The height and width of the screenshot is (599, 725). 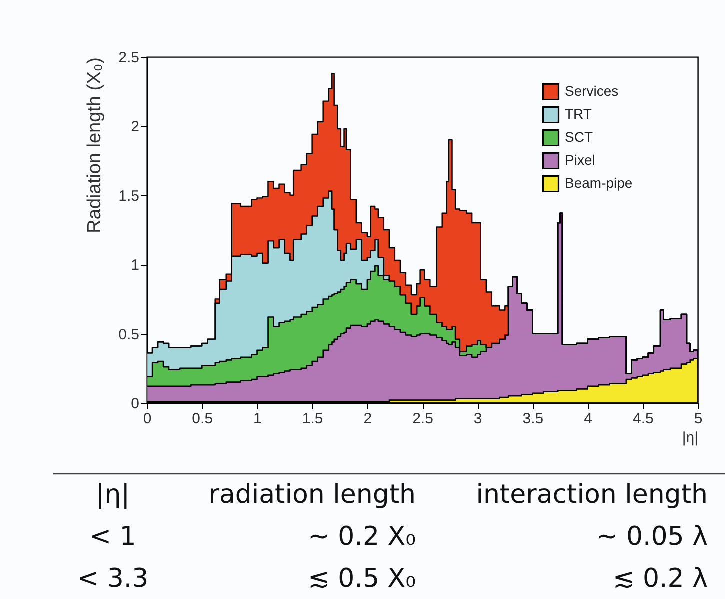 What do you see at coordinates (313, 419) in the screenshot?
I see `x-tick-label: 1.5` at bounding box center [313, 419].